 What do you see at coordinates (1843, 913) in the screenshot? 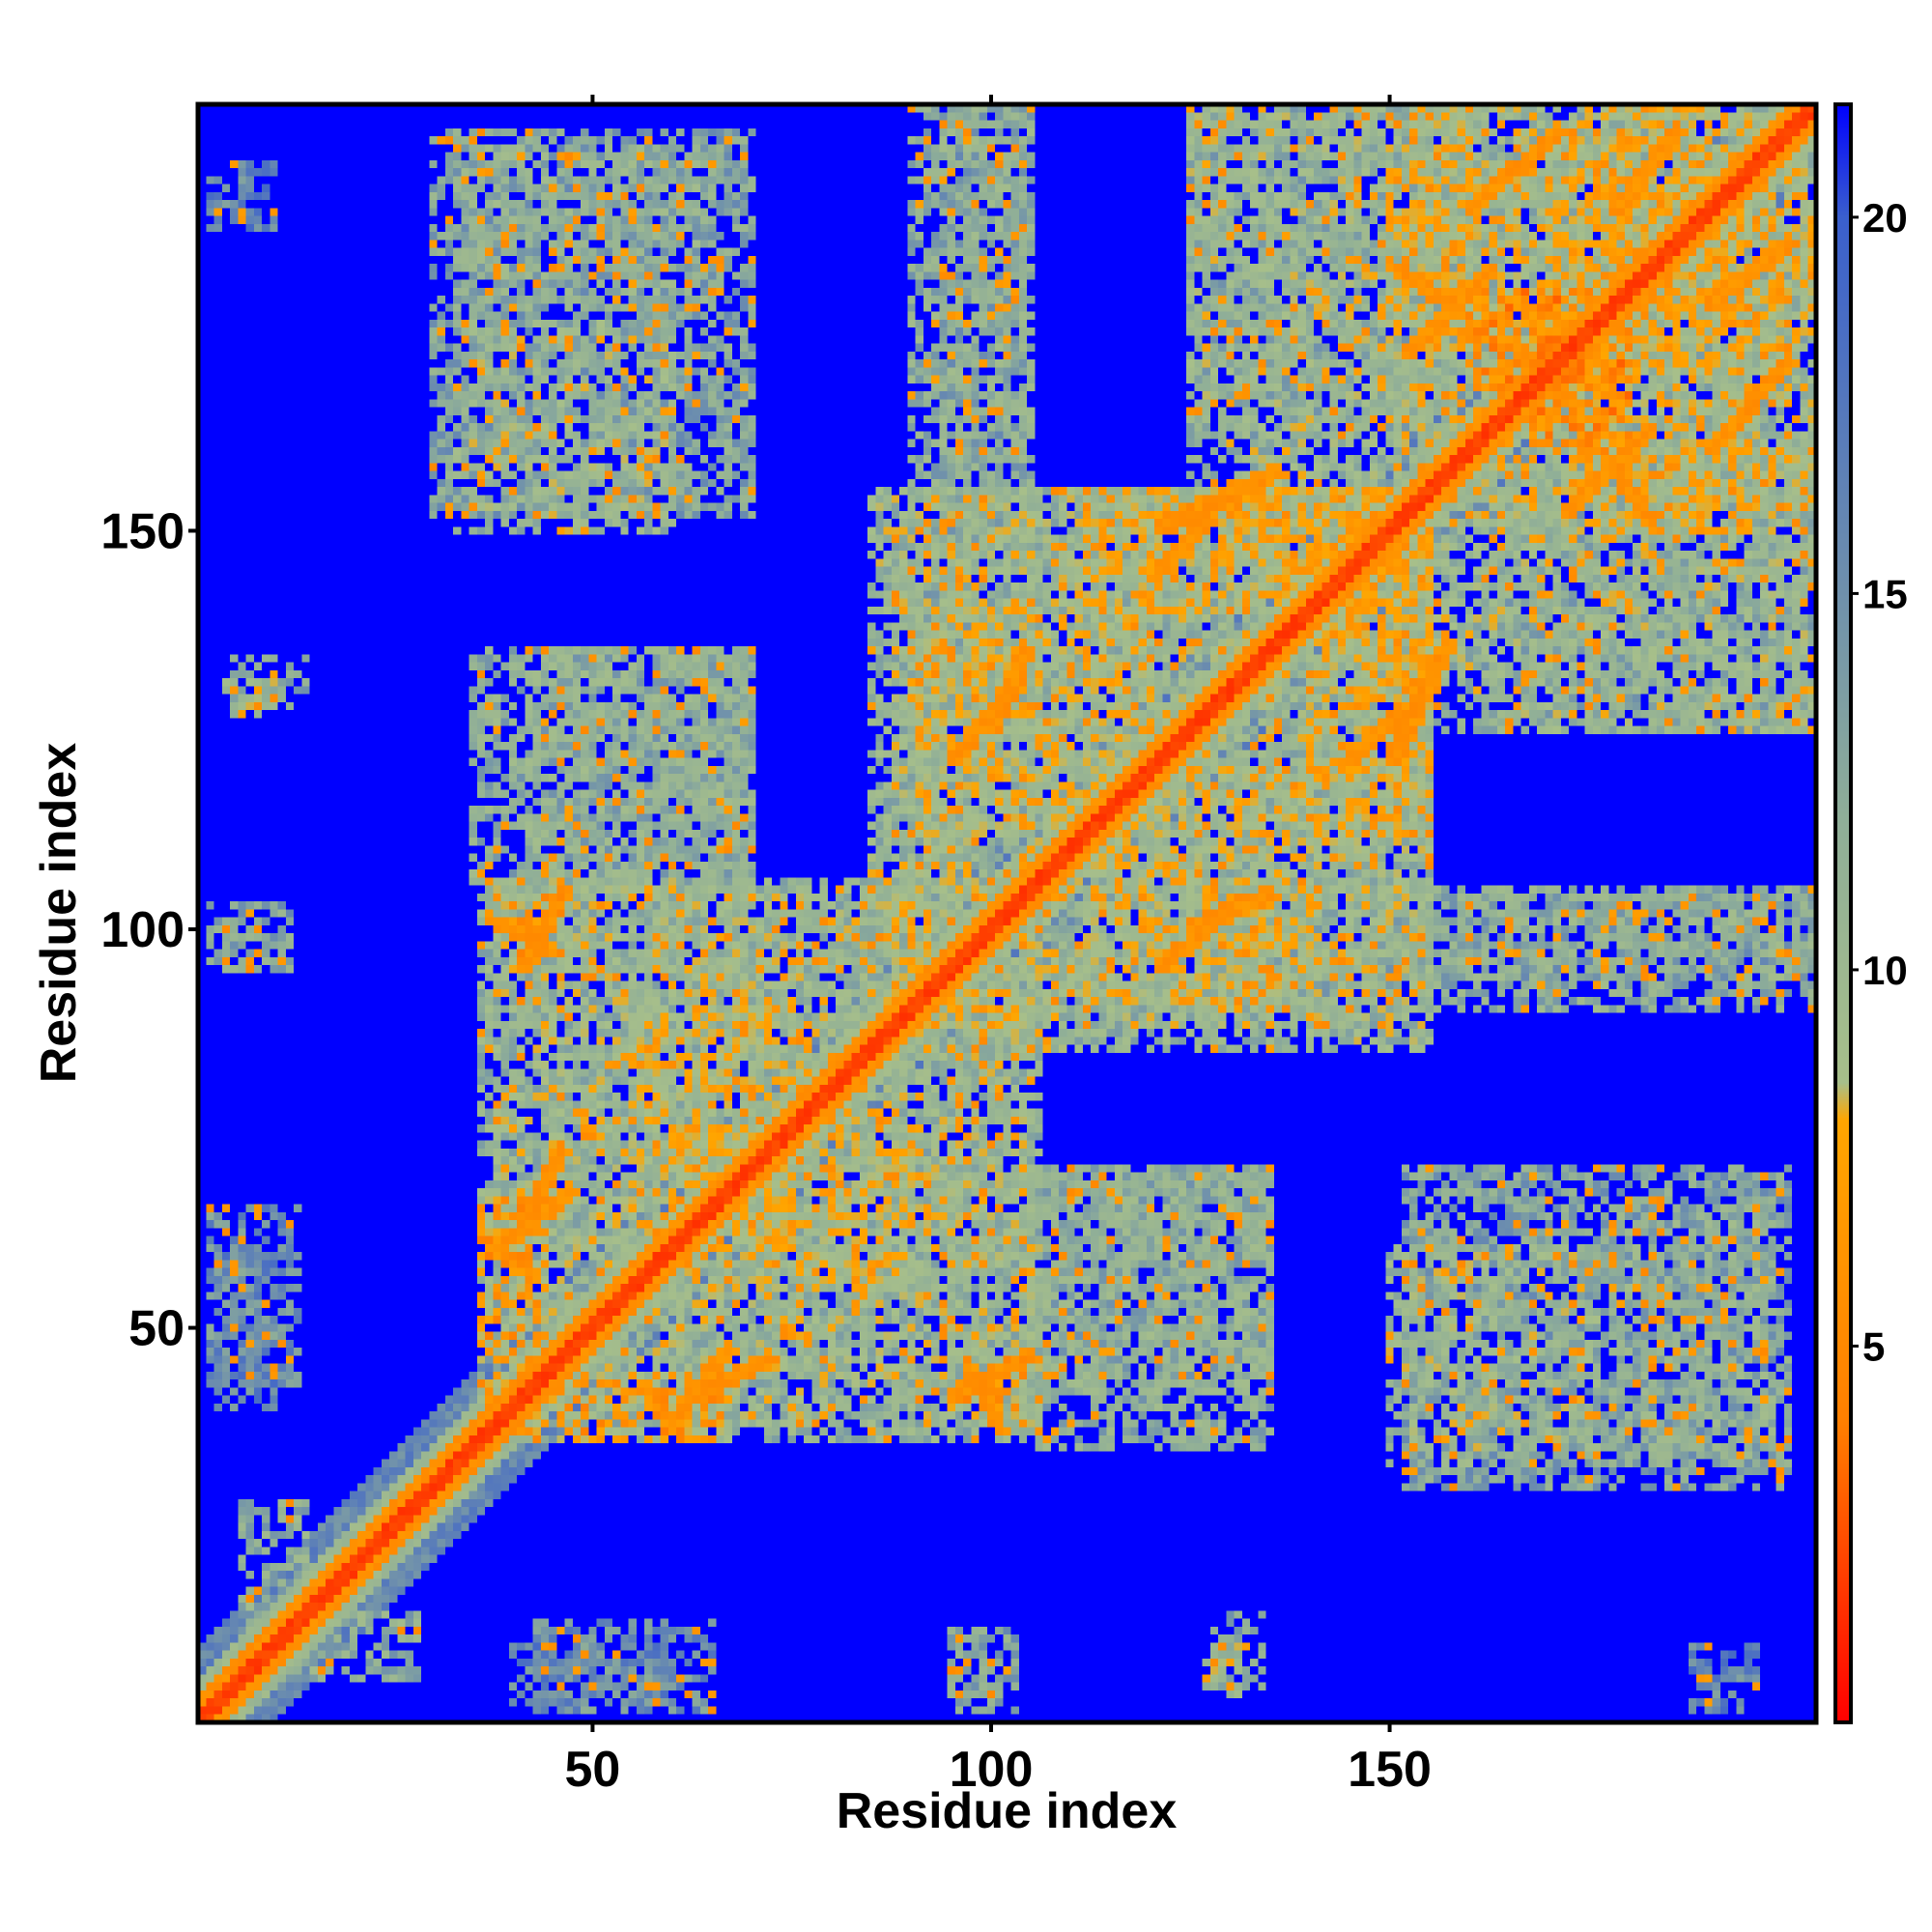
I see `colorbar` at bounding box center [1843, 913].